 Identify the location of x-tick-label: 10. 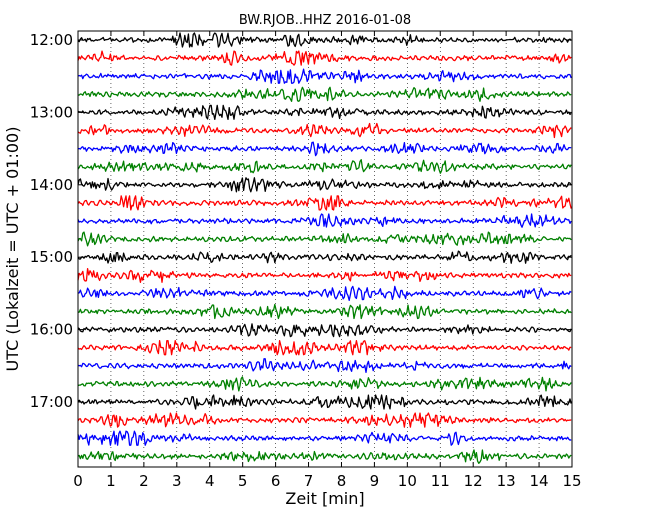
(407, 481).